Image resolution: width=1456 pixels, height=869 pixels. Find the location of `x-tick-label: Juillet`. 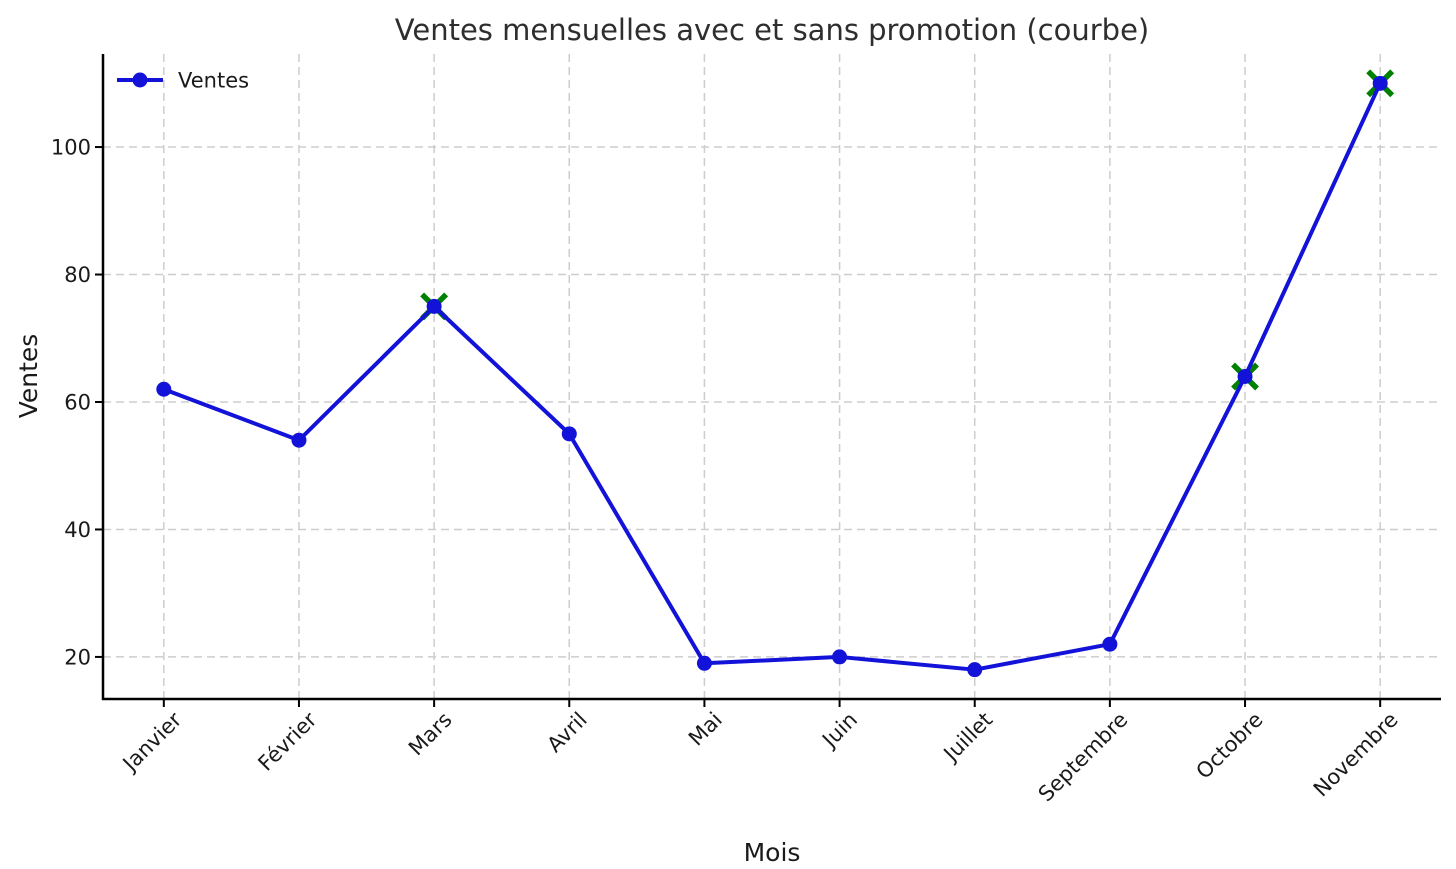

x-tick-label: Juillet is located at coordinates (968, 738).